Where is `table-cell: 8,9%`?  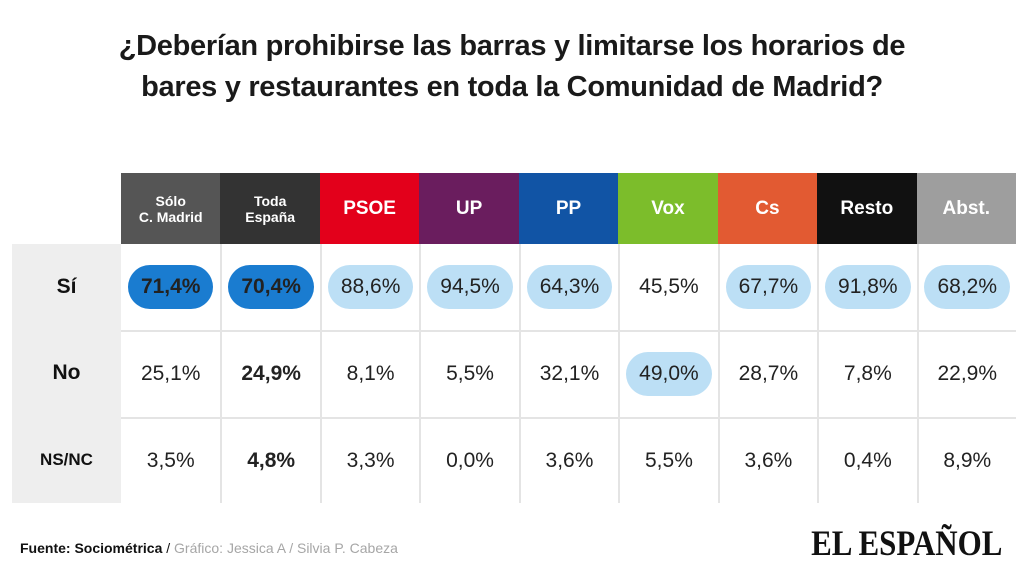
table-cell: 8,9% is located at coordinates (966, 459).